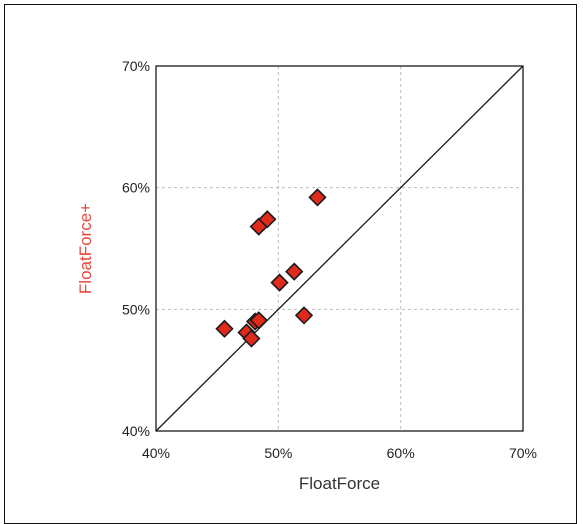  What do you see at coordinates (523, 453) in the screenshot?
I see `x-tick-label: 70%` at bounding box center [523, 453].